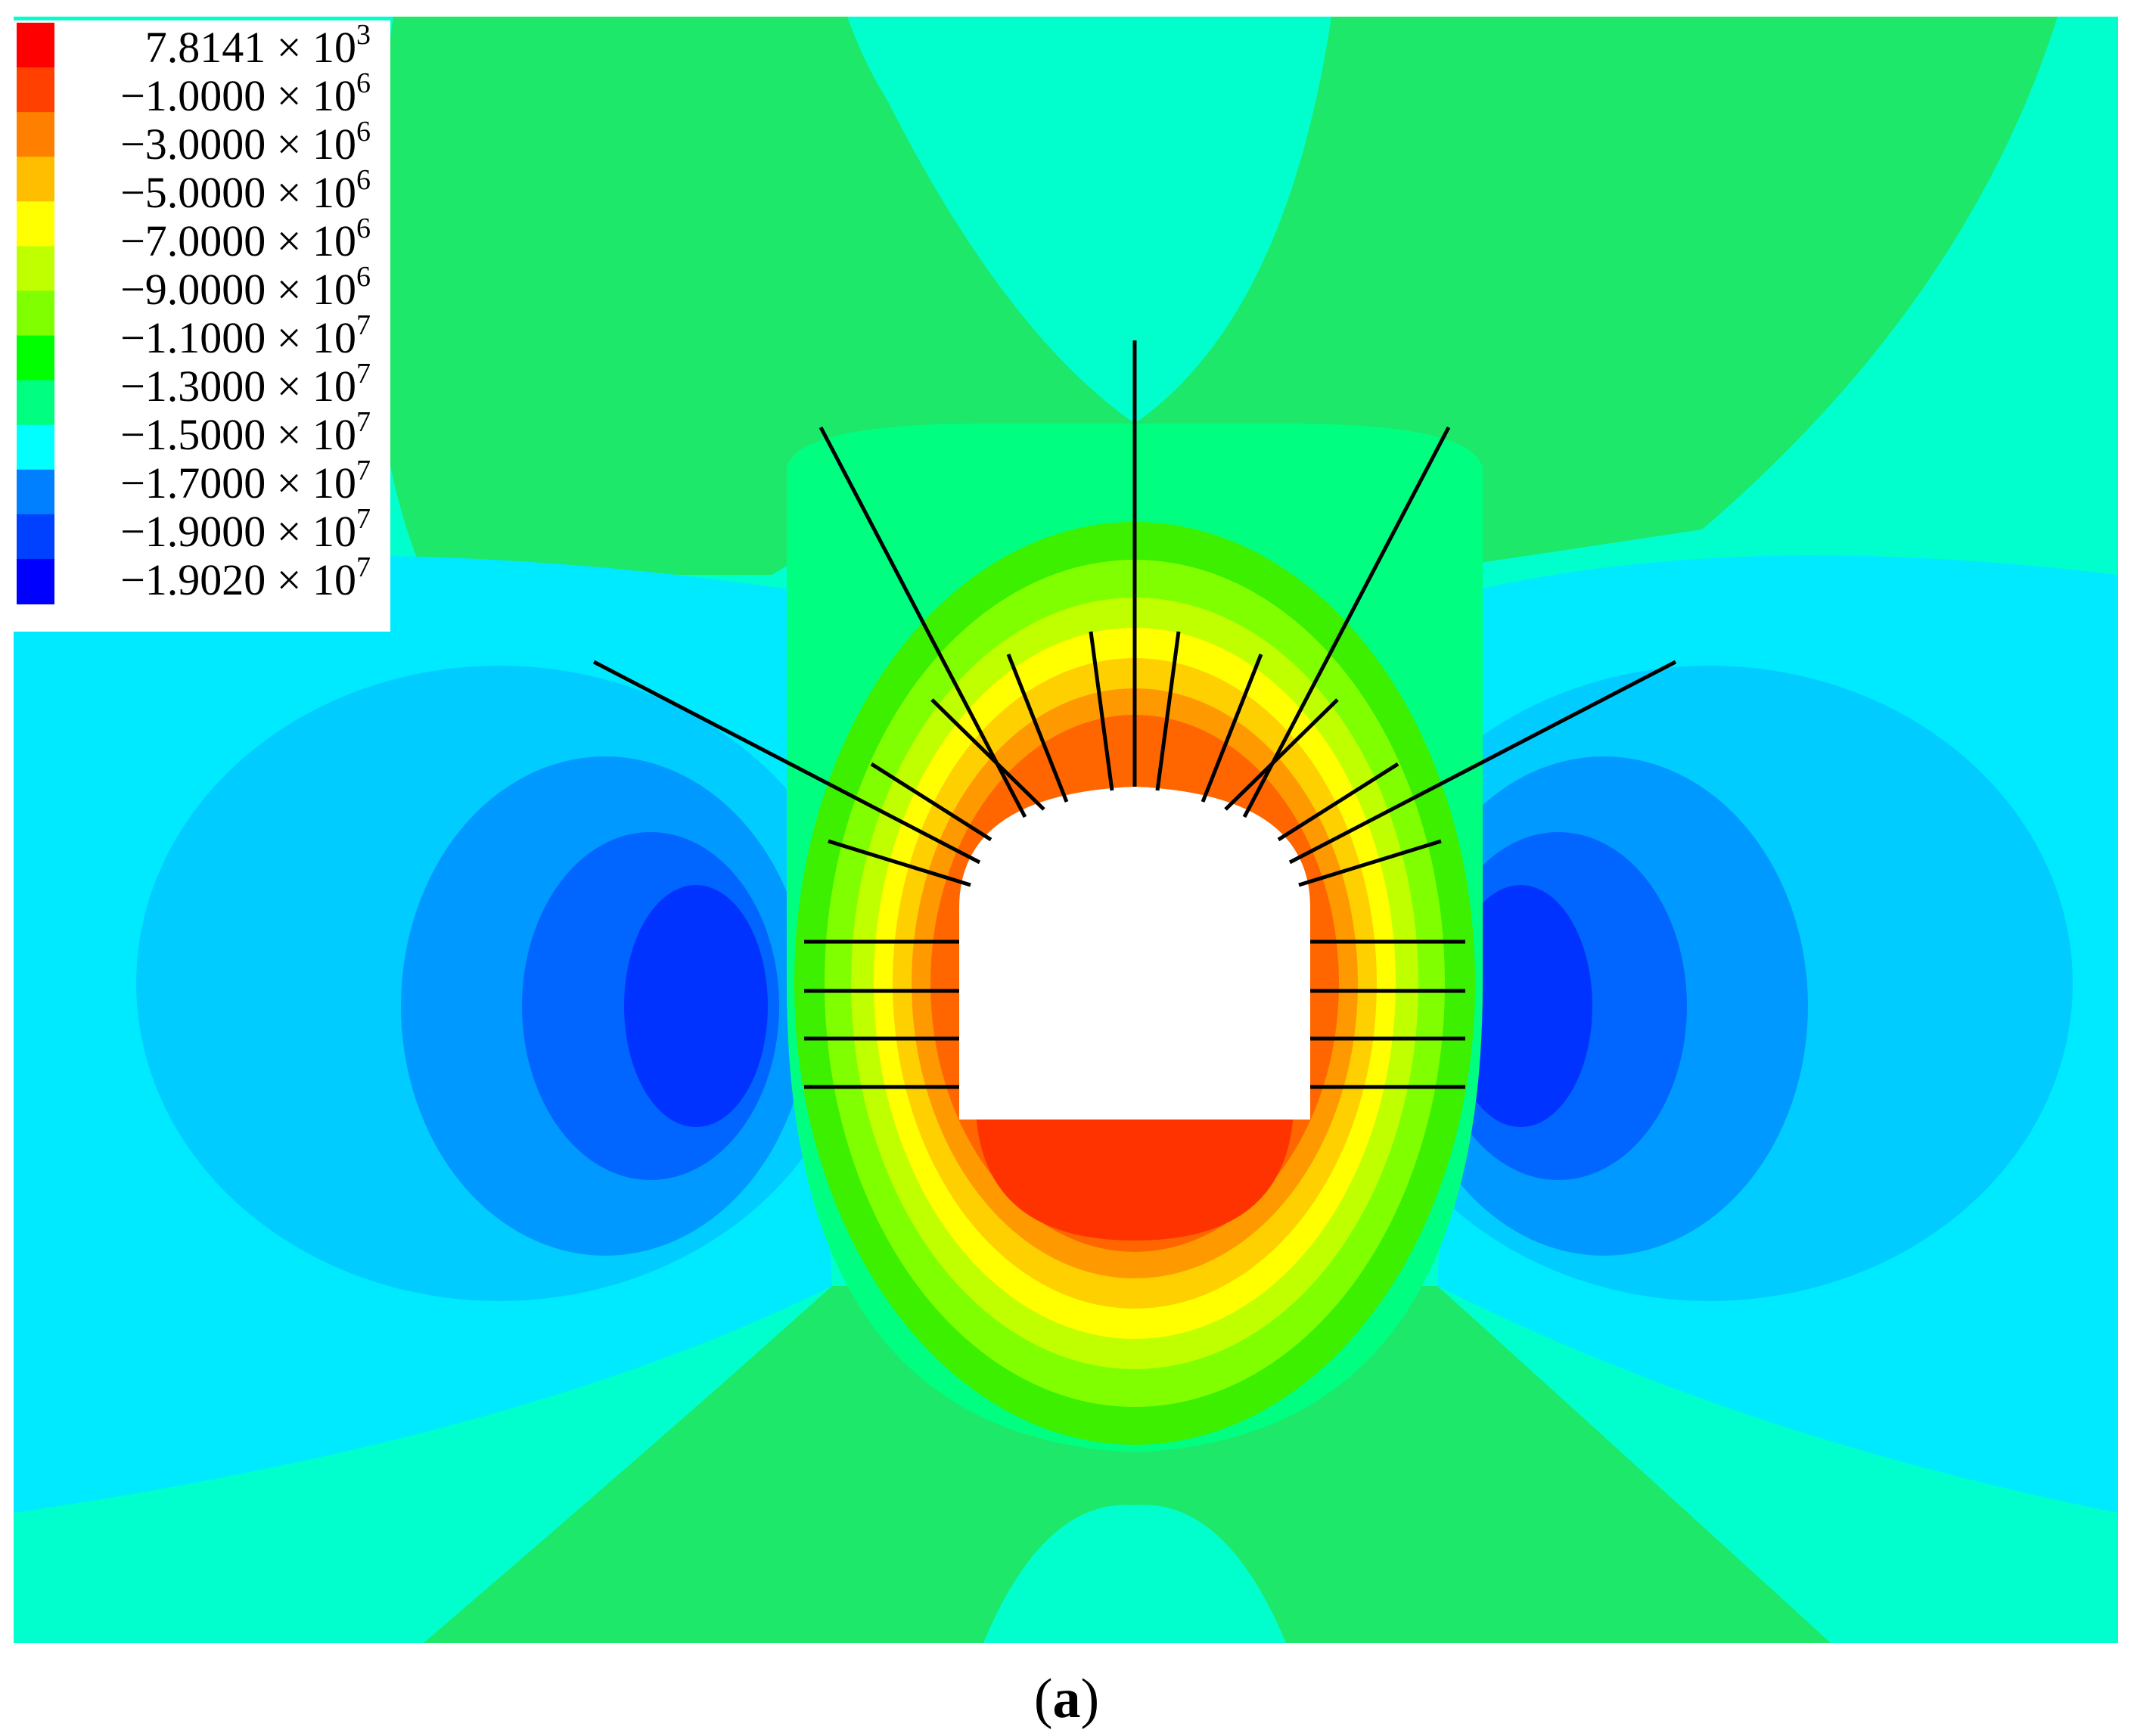 The image size is (2134, 1736). I want to click on legend-label: 7.8141 × 10³, so click(258, 45).